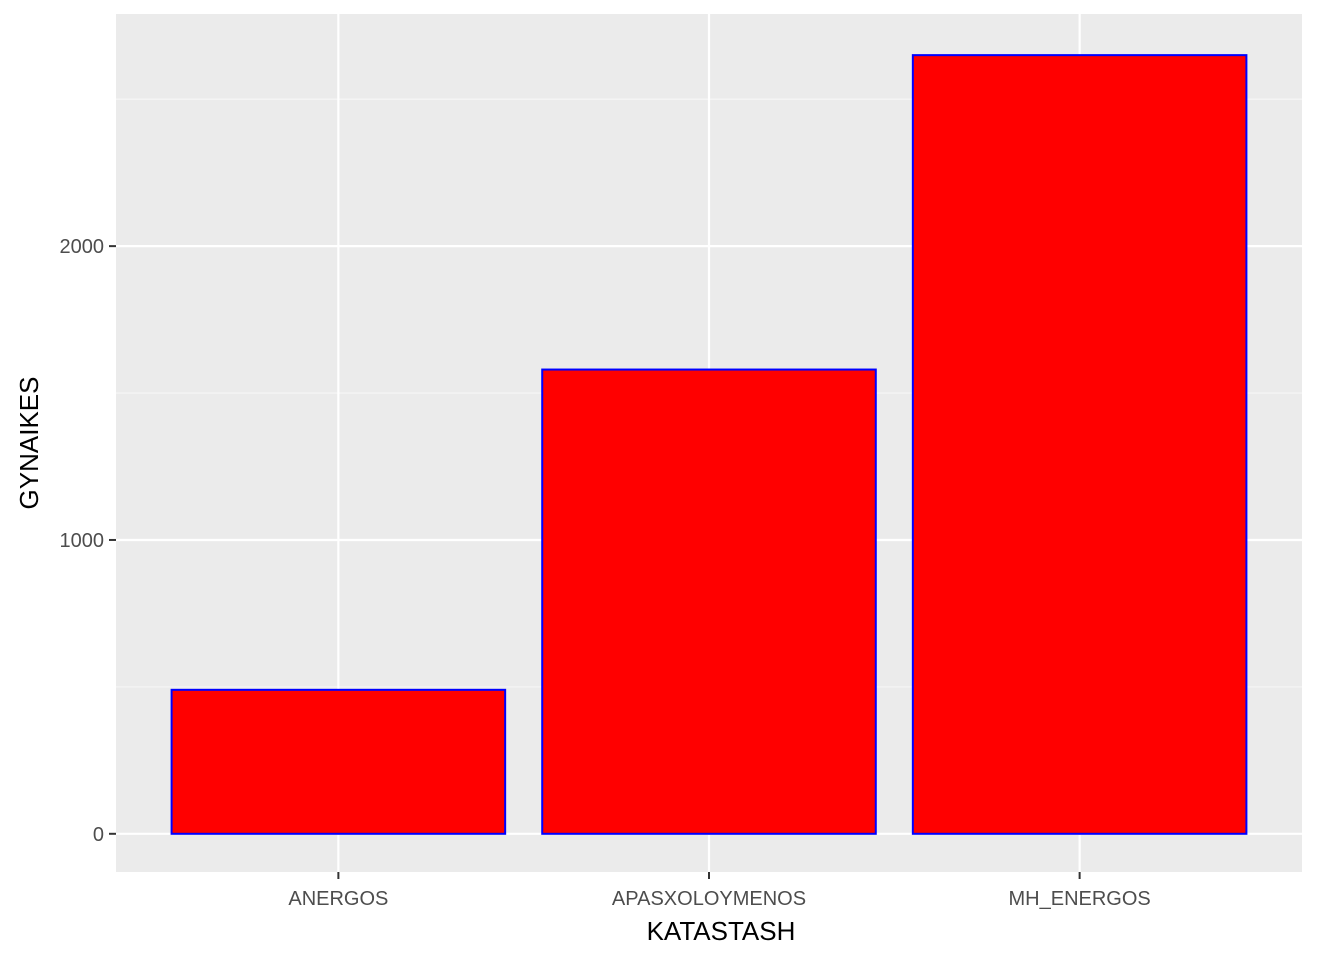  What do you see at coordinates (98, 835) in the screenshot?
I see `y-tick-label: 0` at bounding box center [98, 835].